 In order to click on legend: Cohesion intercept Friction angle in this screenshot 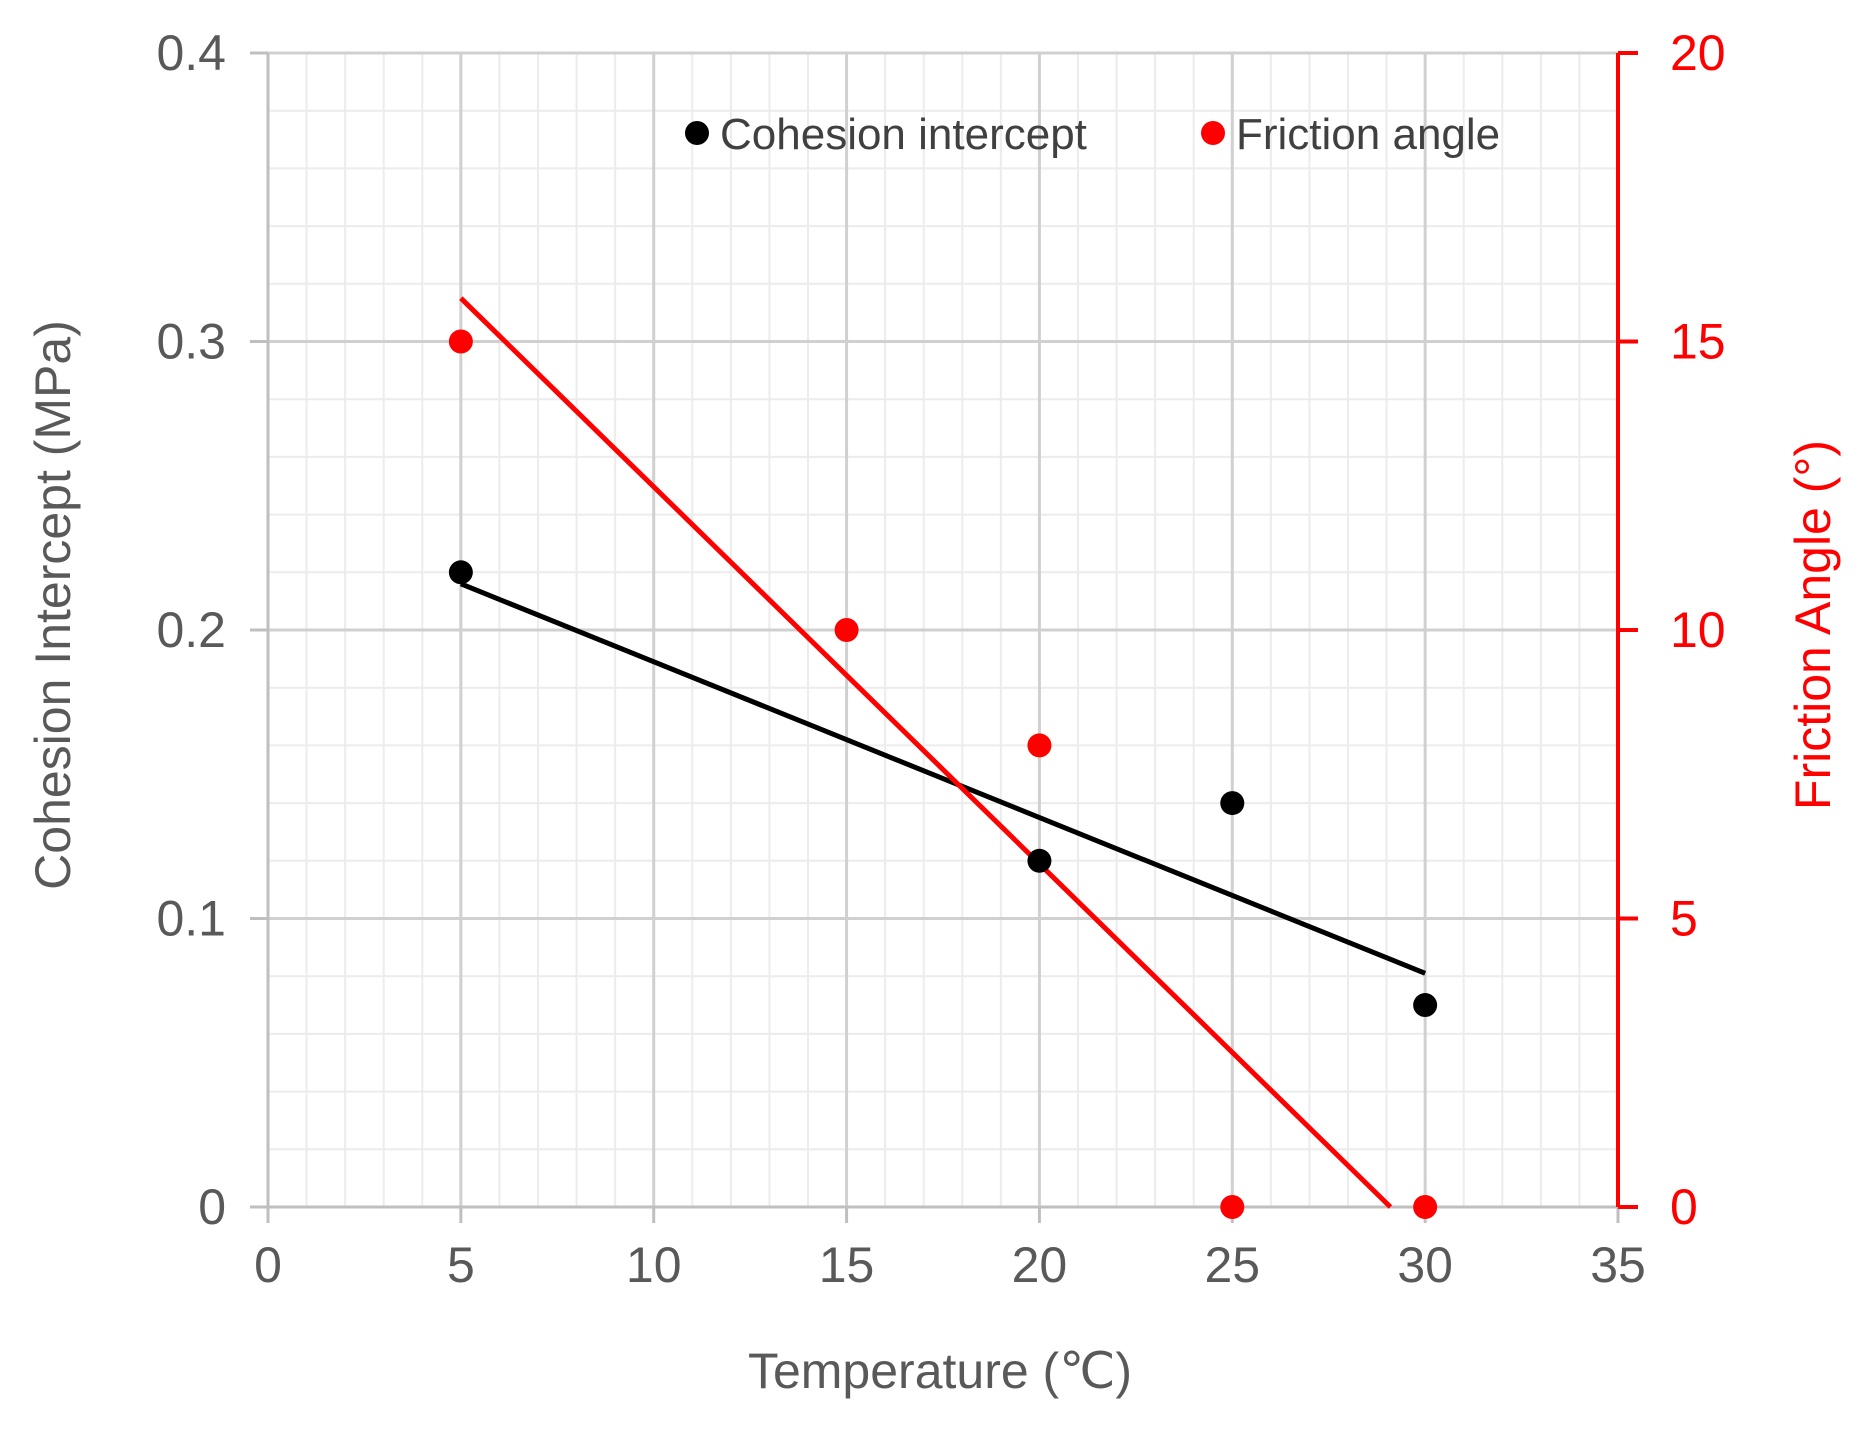, I will do `click(1092, 134)`.